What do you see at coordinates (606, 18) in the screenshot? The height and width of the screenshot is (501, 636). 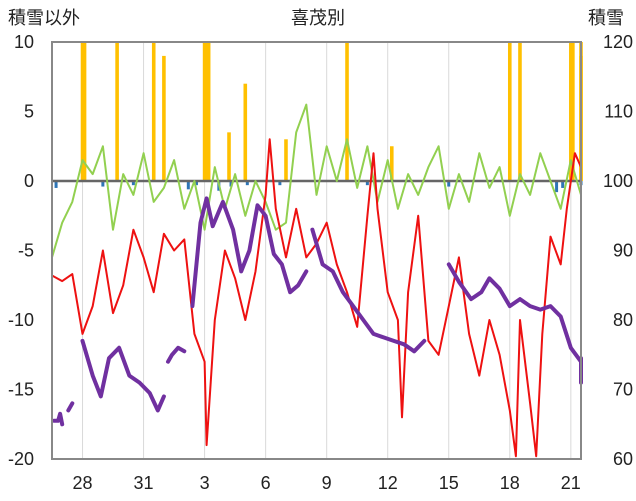 I see `right-axis-label: 積雪` at bounding box center [606, 18].